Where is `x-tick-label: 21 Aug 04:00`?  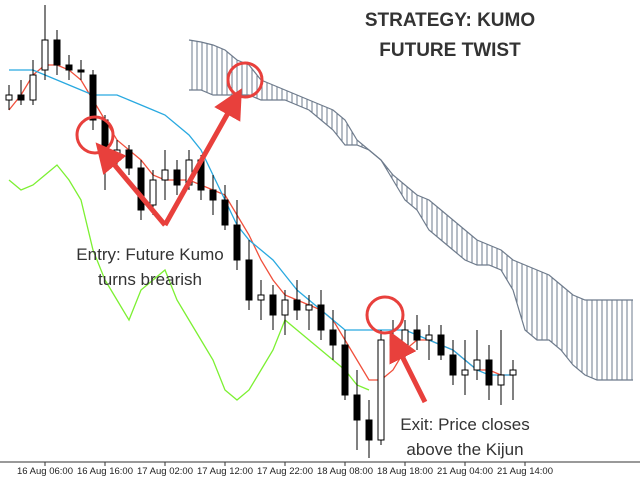 x-tick-label: 21 Aug 04:00 is located at coordinates (465, 471).